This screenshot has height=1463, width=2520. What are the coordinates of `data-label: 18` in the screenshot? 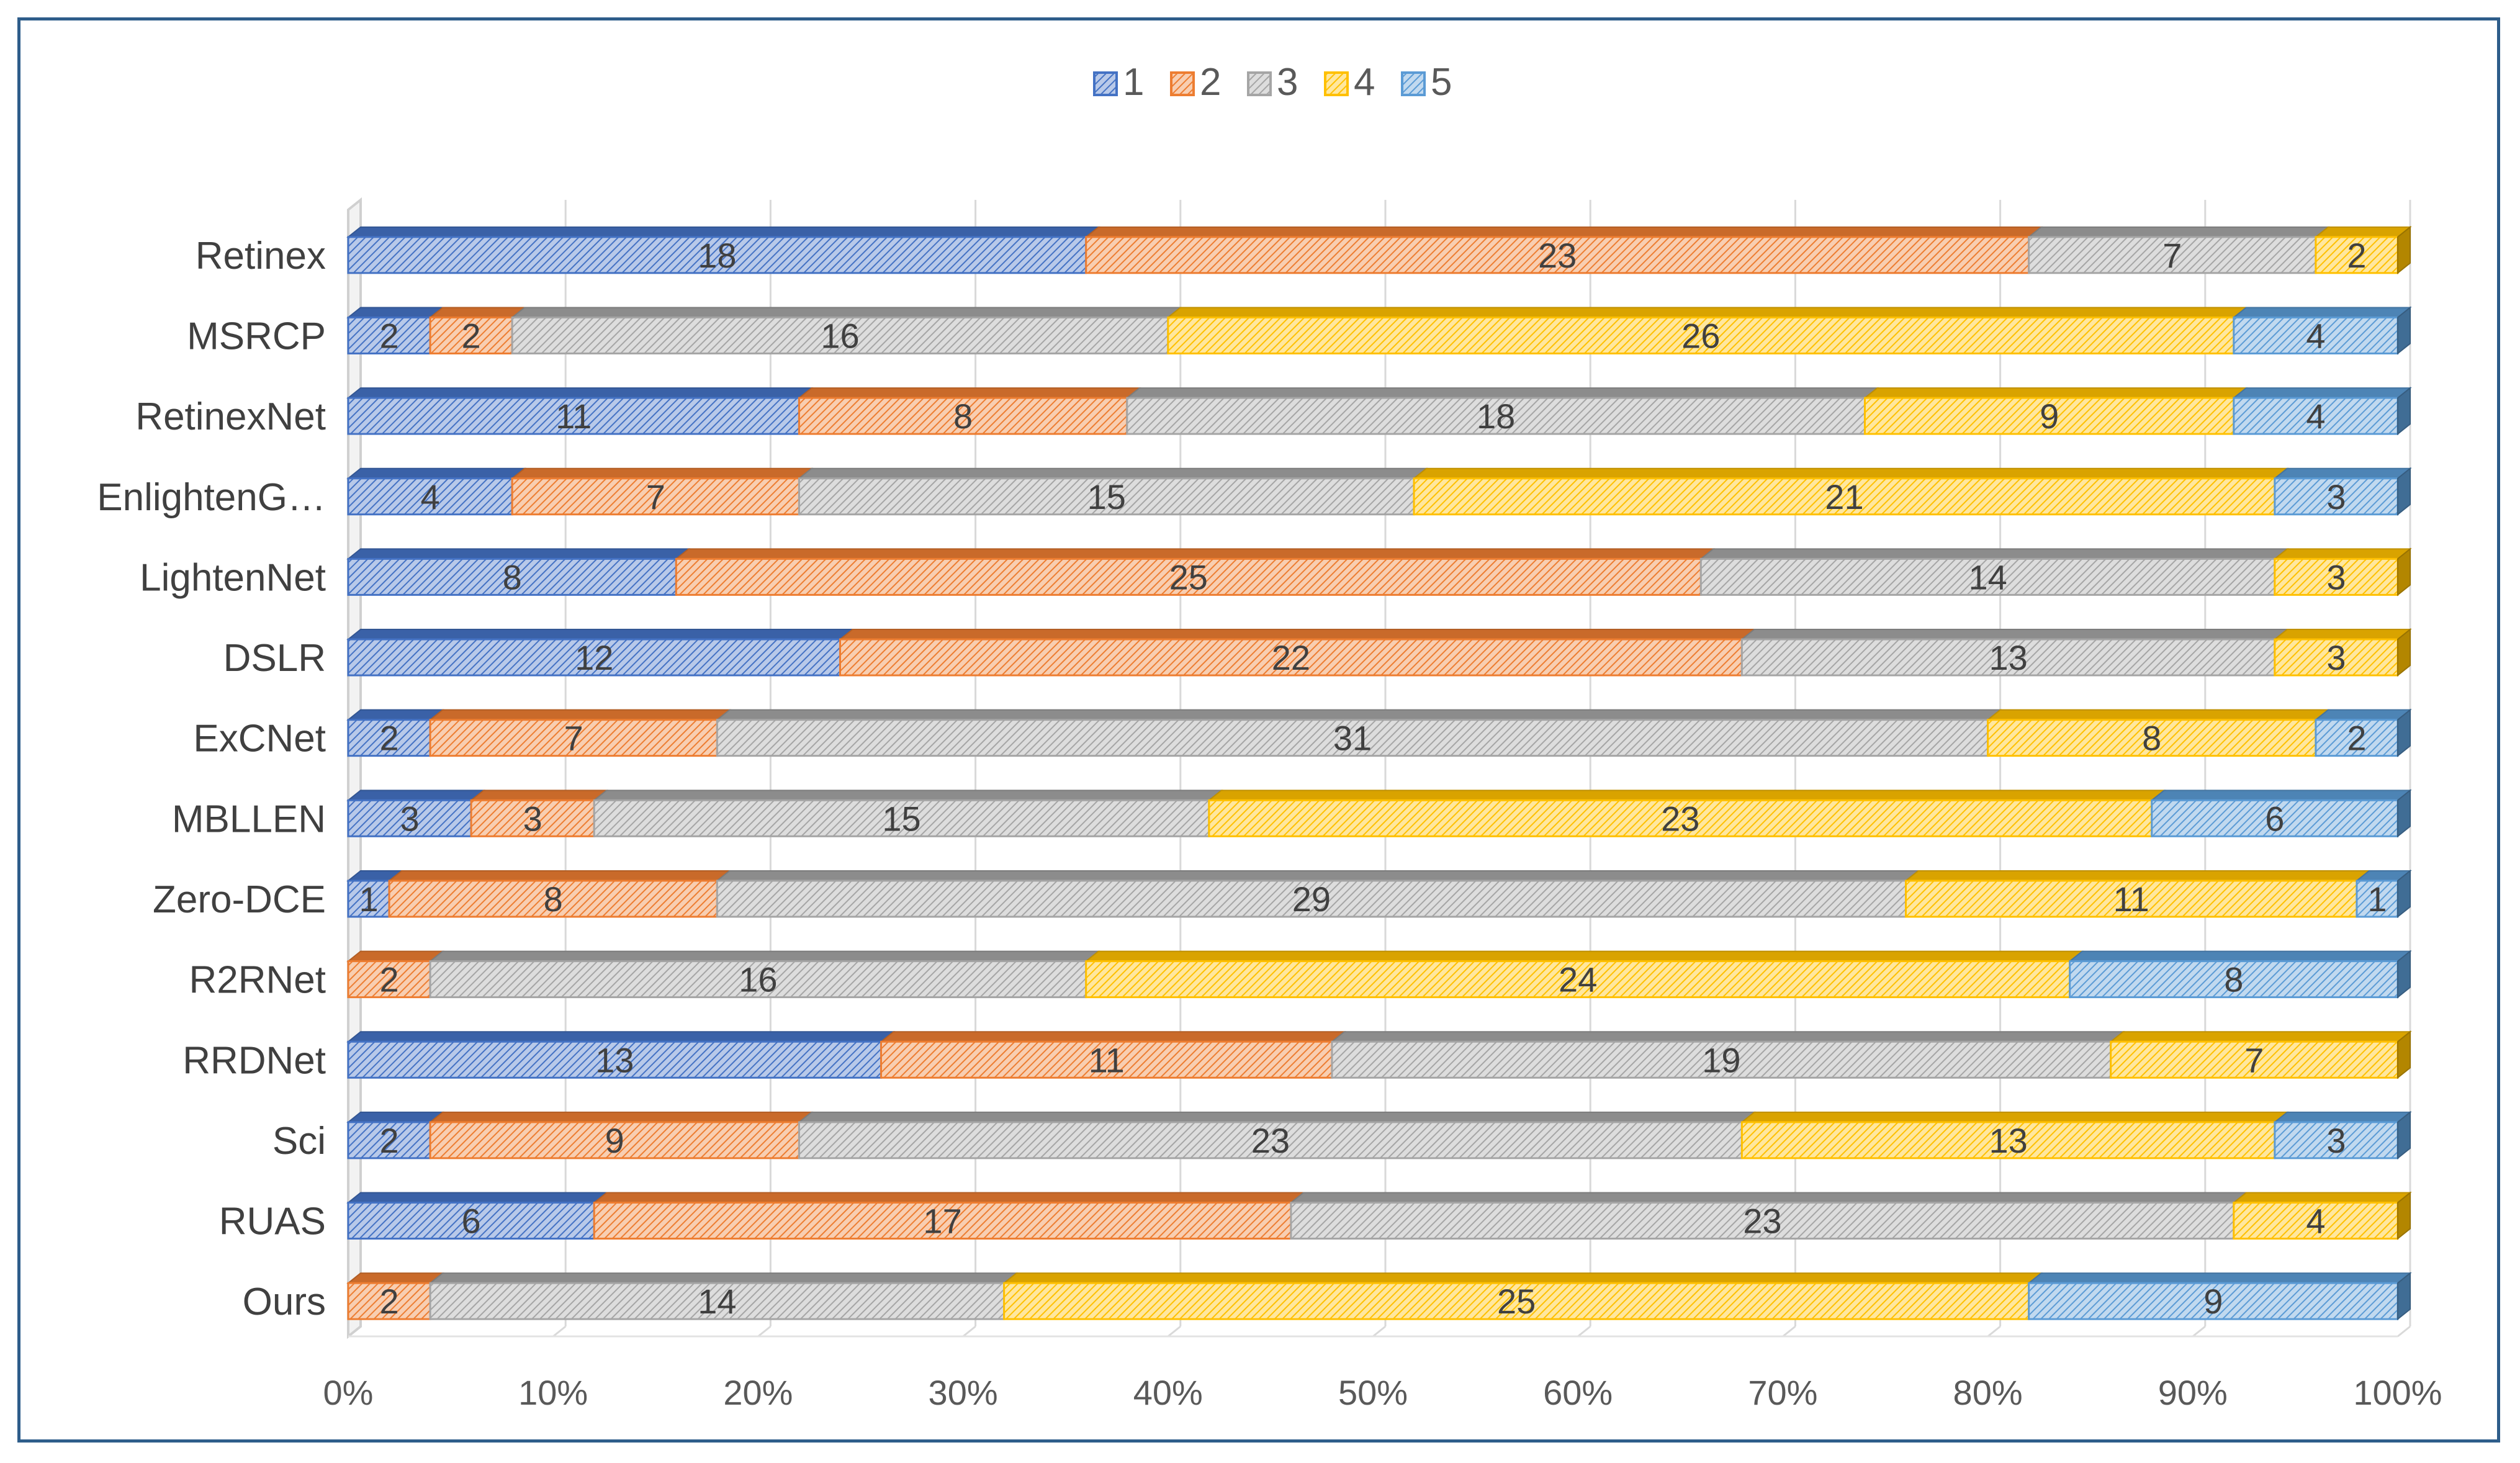 It's located at (717, 256).